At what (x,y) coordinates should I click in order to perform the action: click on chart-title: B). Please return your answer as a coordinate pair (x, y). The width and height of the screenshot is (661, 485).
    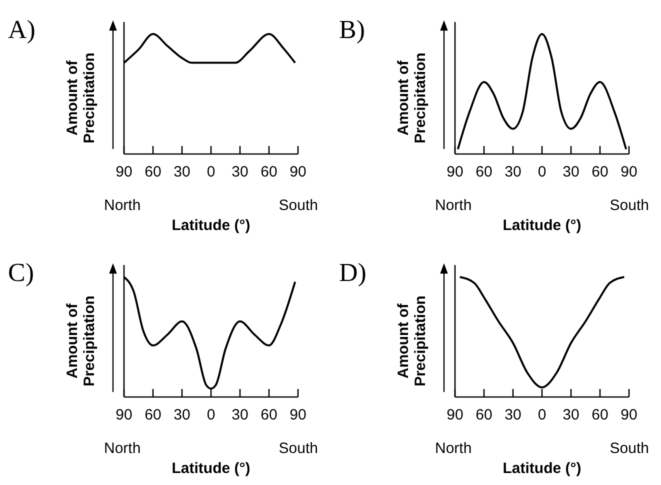
    Looking at the image, I should click on (352, 29).